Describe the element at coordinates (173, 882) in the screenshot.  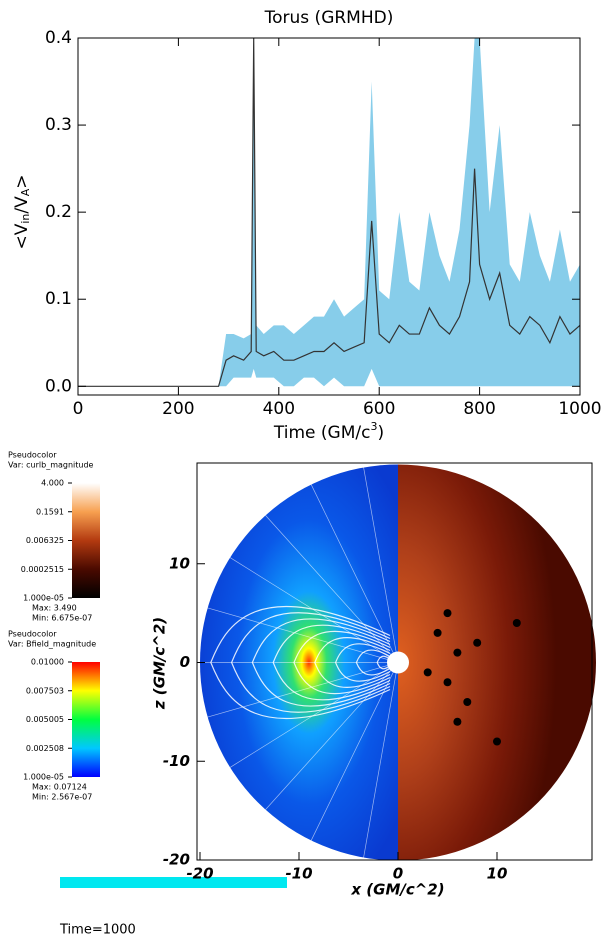
I see `time-bar` at that location.